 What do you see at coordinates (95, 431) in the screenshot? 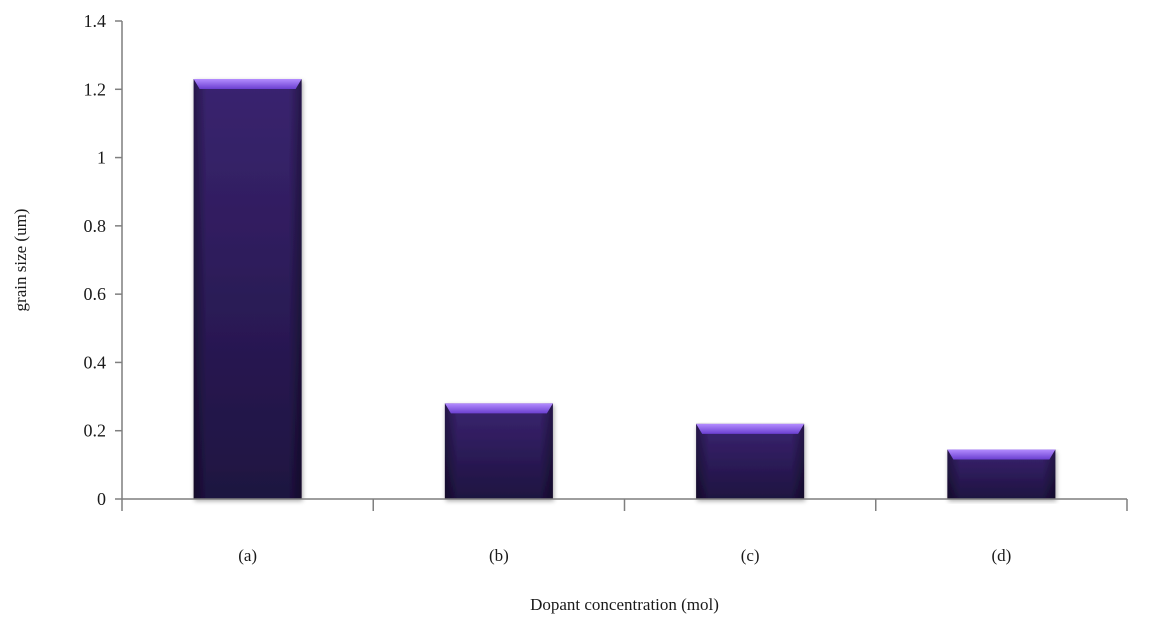
I see `y-tick-label: 0.2` at bounding box center [95, 431].